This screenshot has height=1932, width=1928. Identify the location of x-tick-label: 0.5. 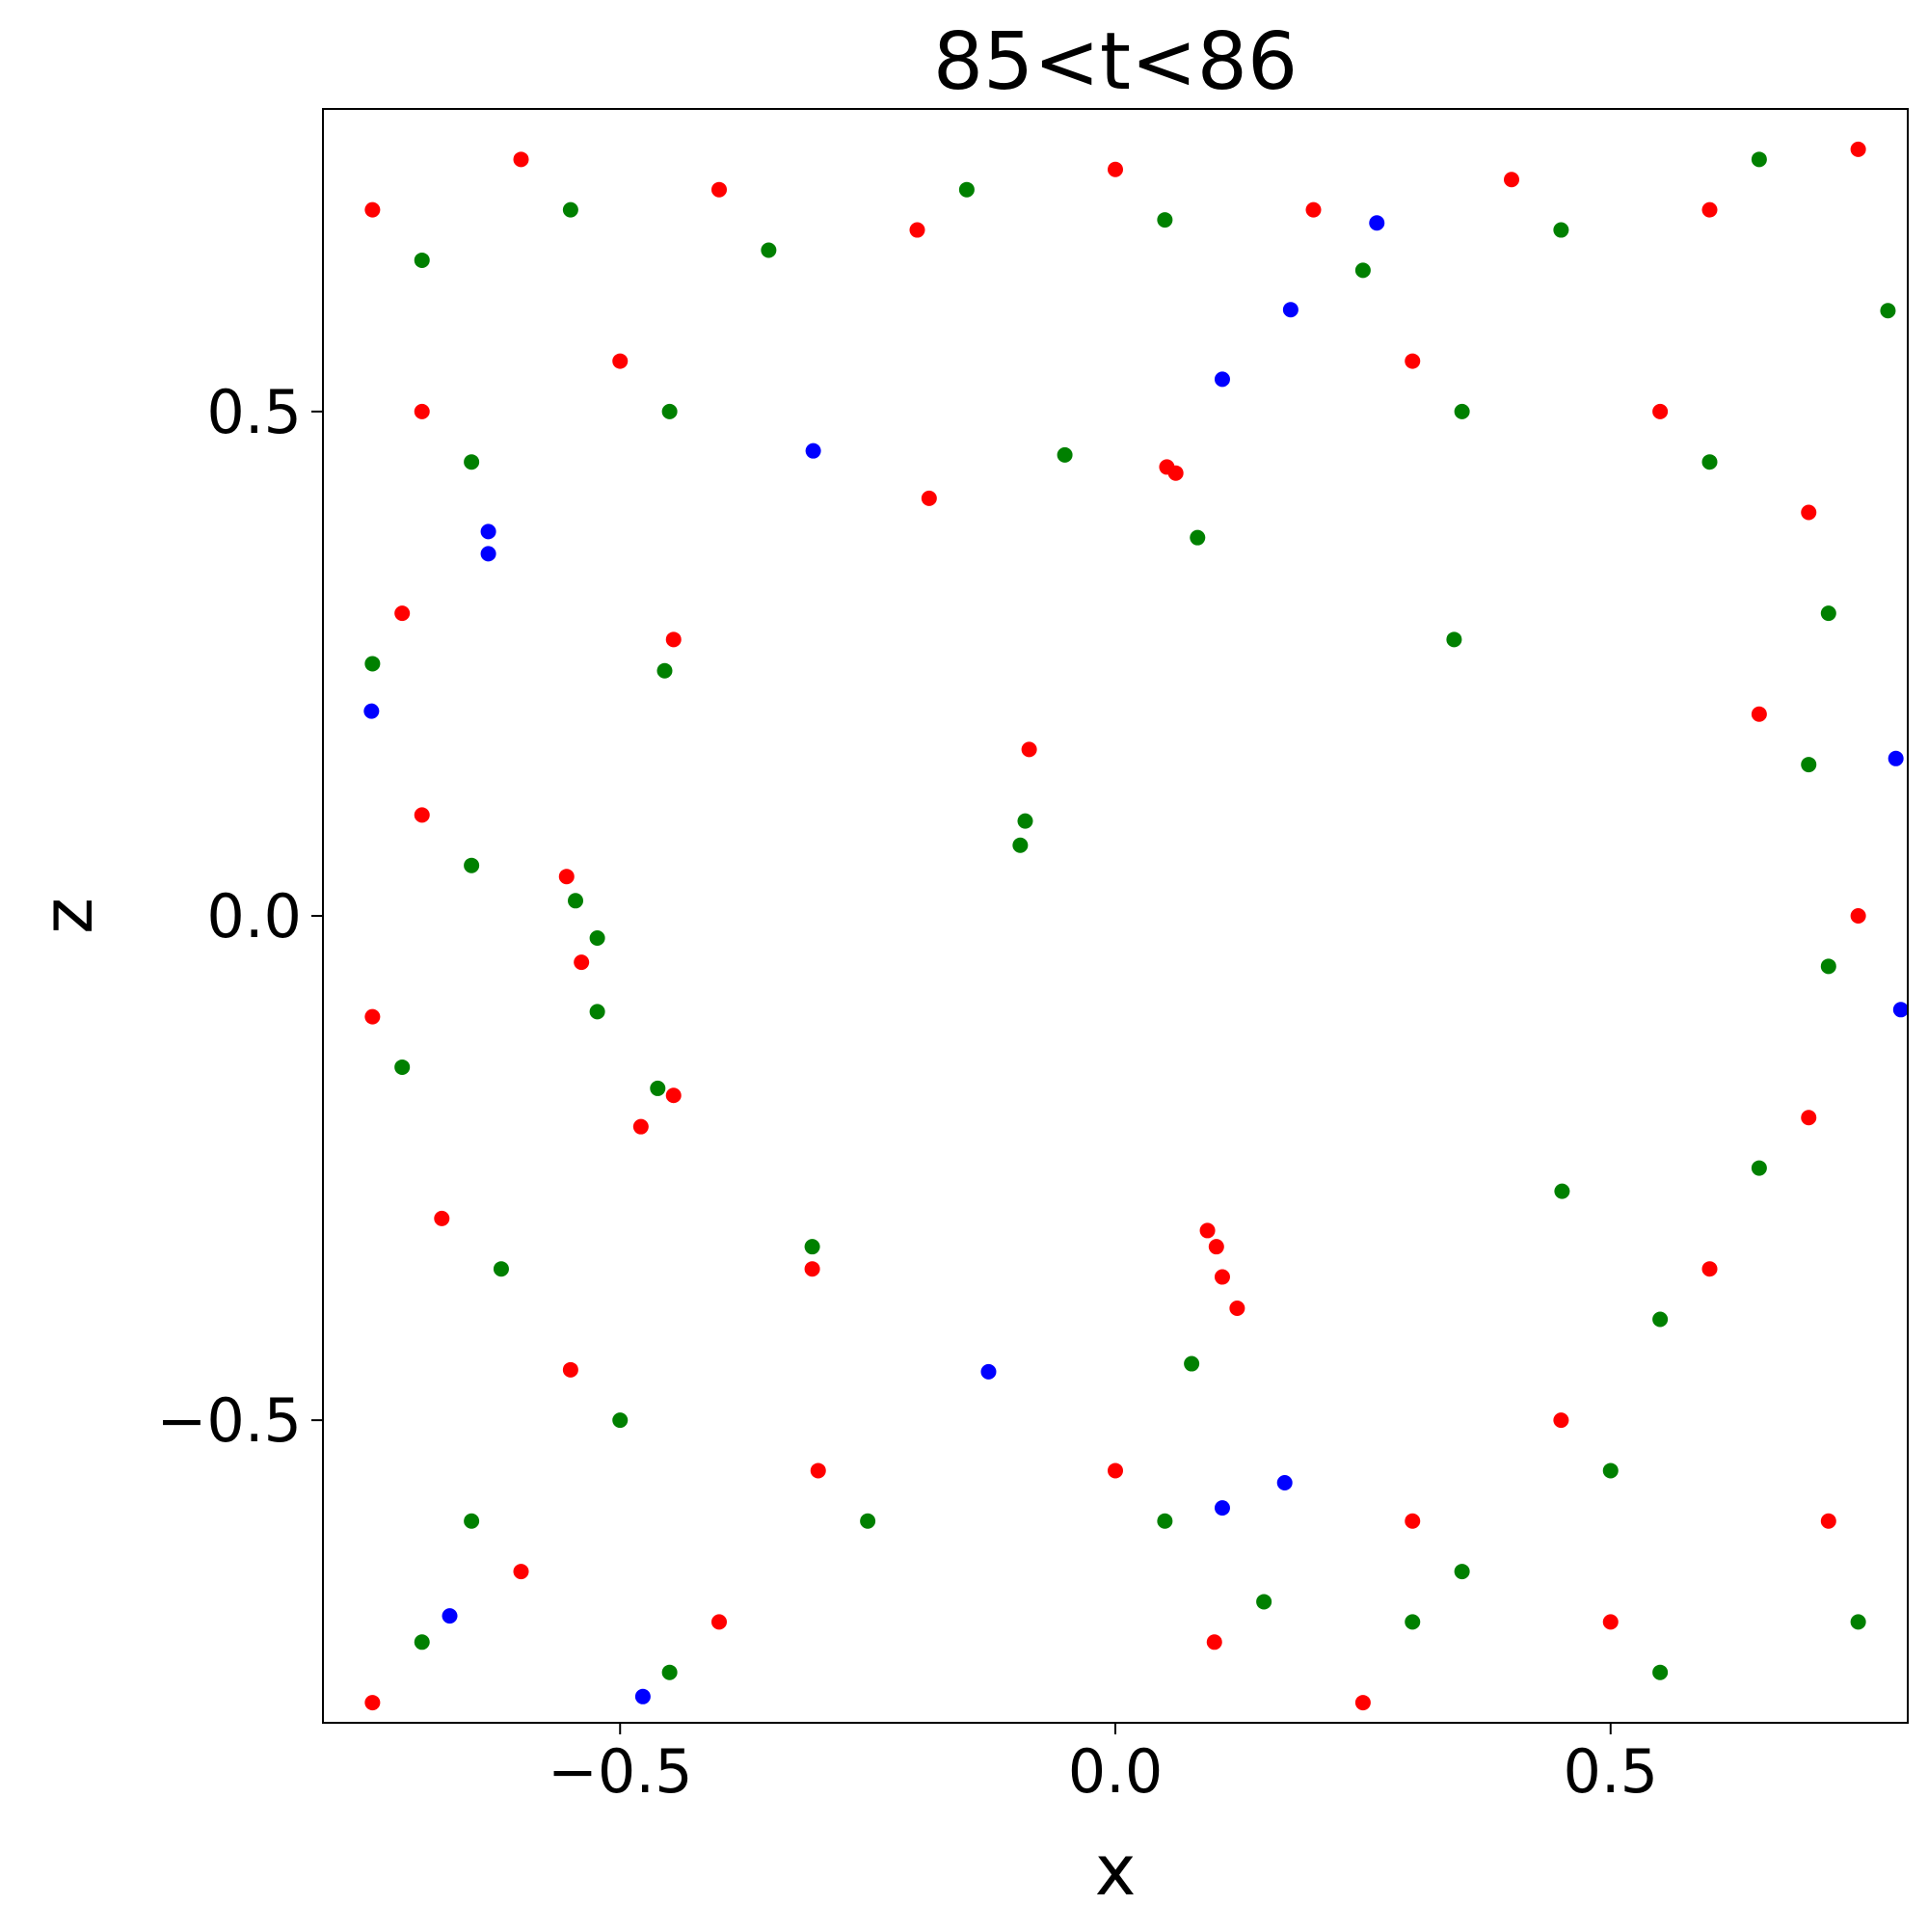
(1610, 1772).